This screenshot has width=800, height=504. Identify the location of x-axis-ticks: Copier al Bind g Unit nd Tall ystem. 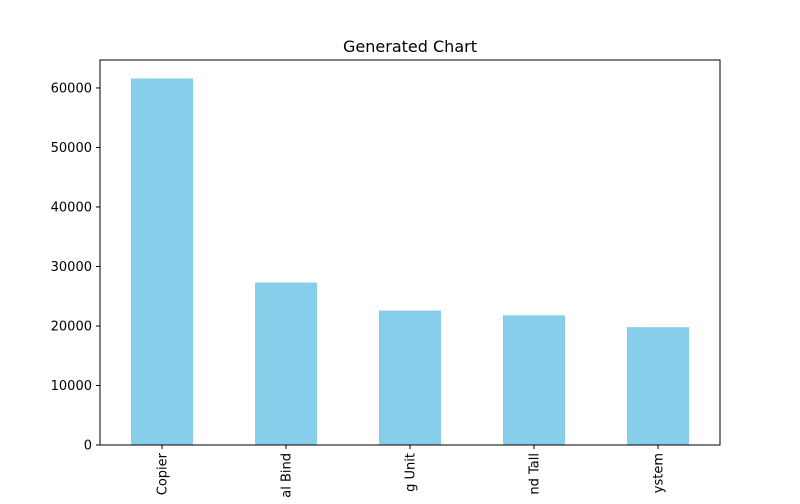
(411, 471).